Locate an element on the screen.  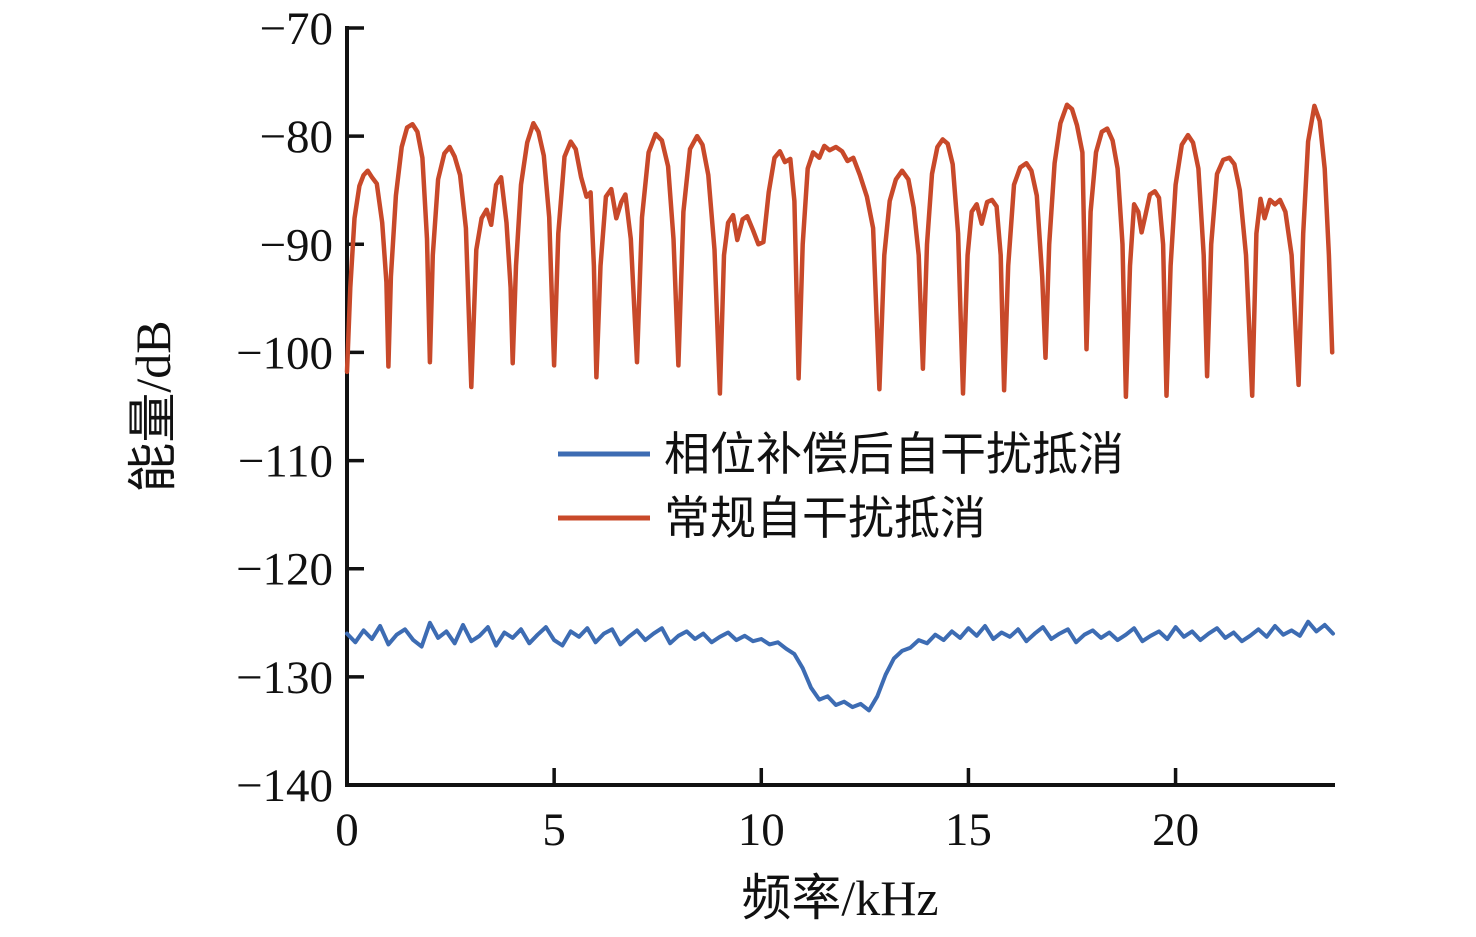
x-tick-label: 20 is located at coordinates (1175, 830).